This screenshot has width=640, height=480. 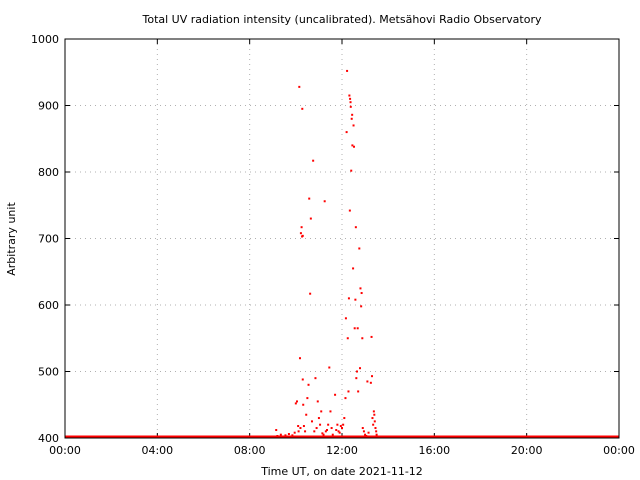 What do you see at coordinates (48, 305) in the screenshot?
I see `y-tick-label: 600` at bounding box center [48, 305].